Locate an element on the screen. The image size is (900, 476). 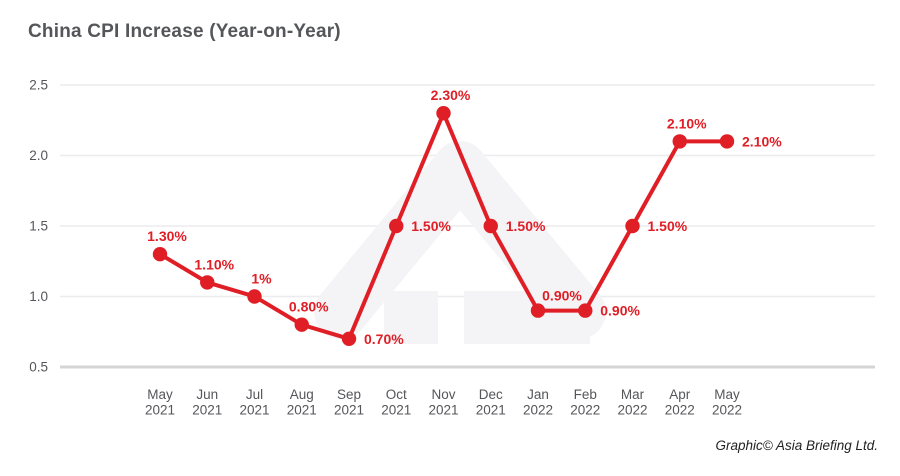
chart-title: China CPI Increase (Year-on-Year) is located at coordinates (184, 31).